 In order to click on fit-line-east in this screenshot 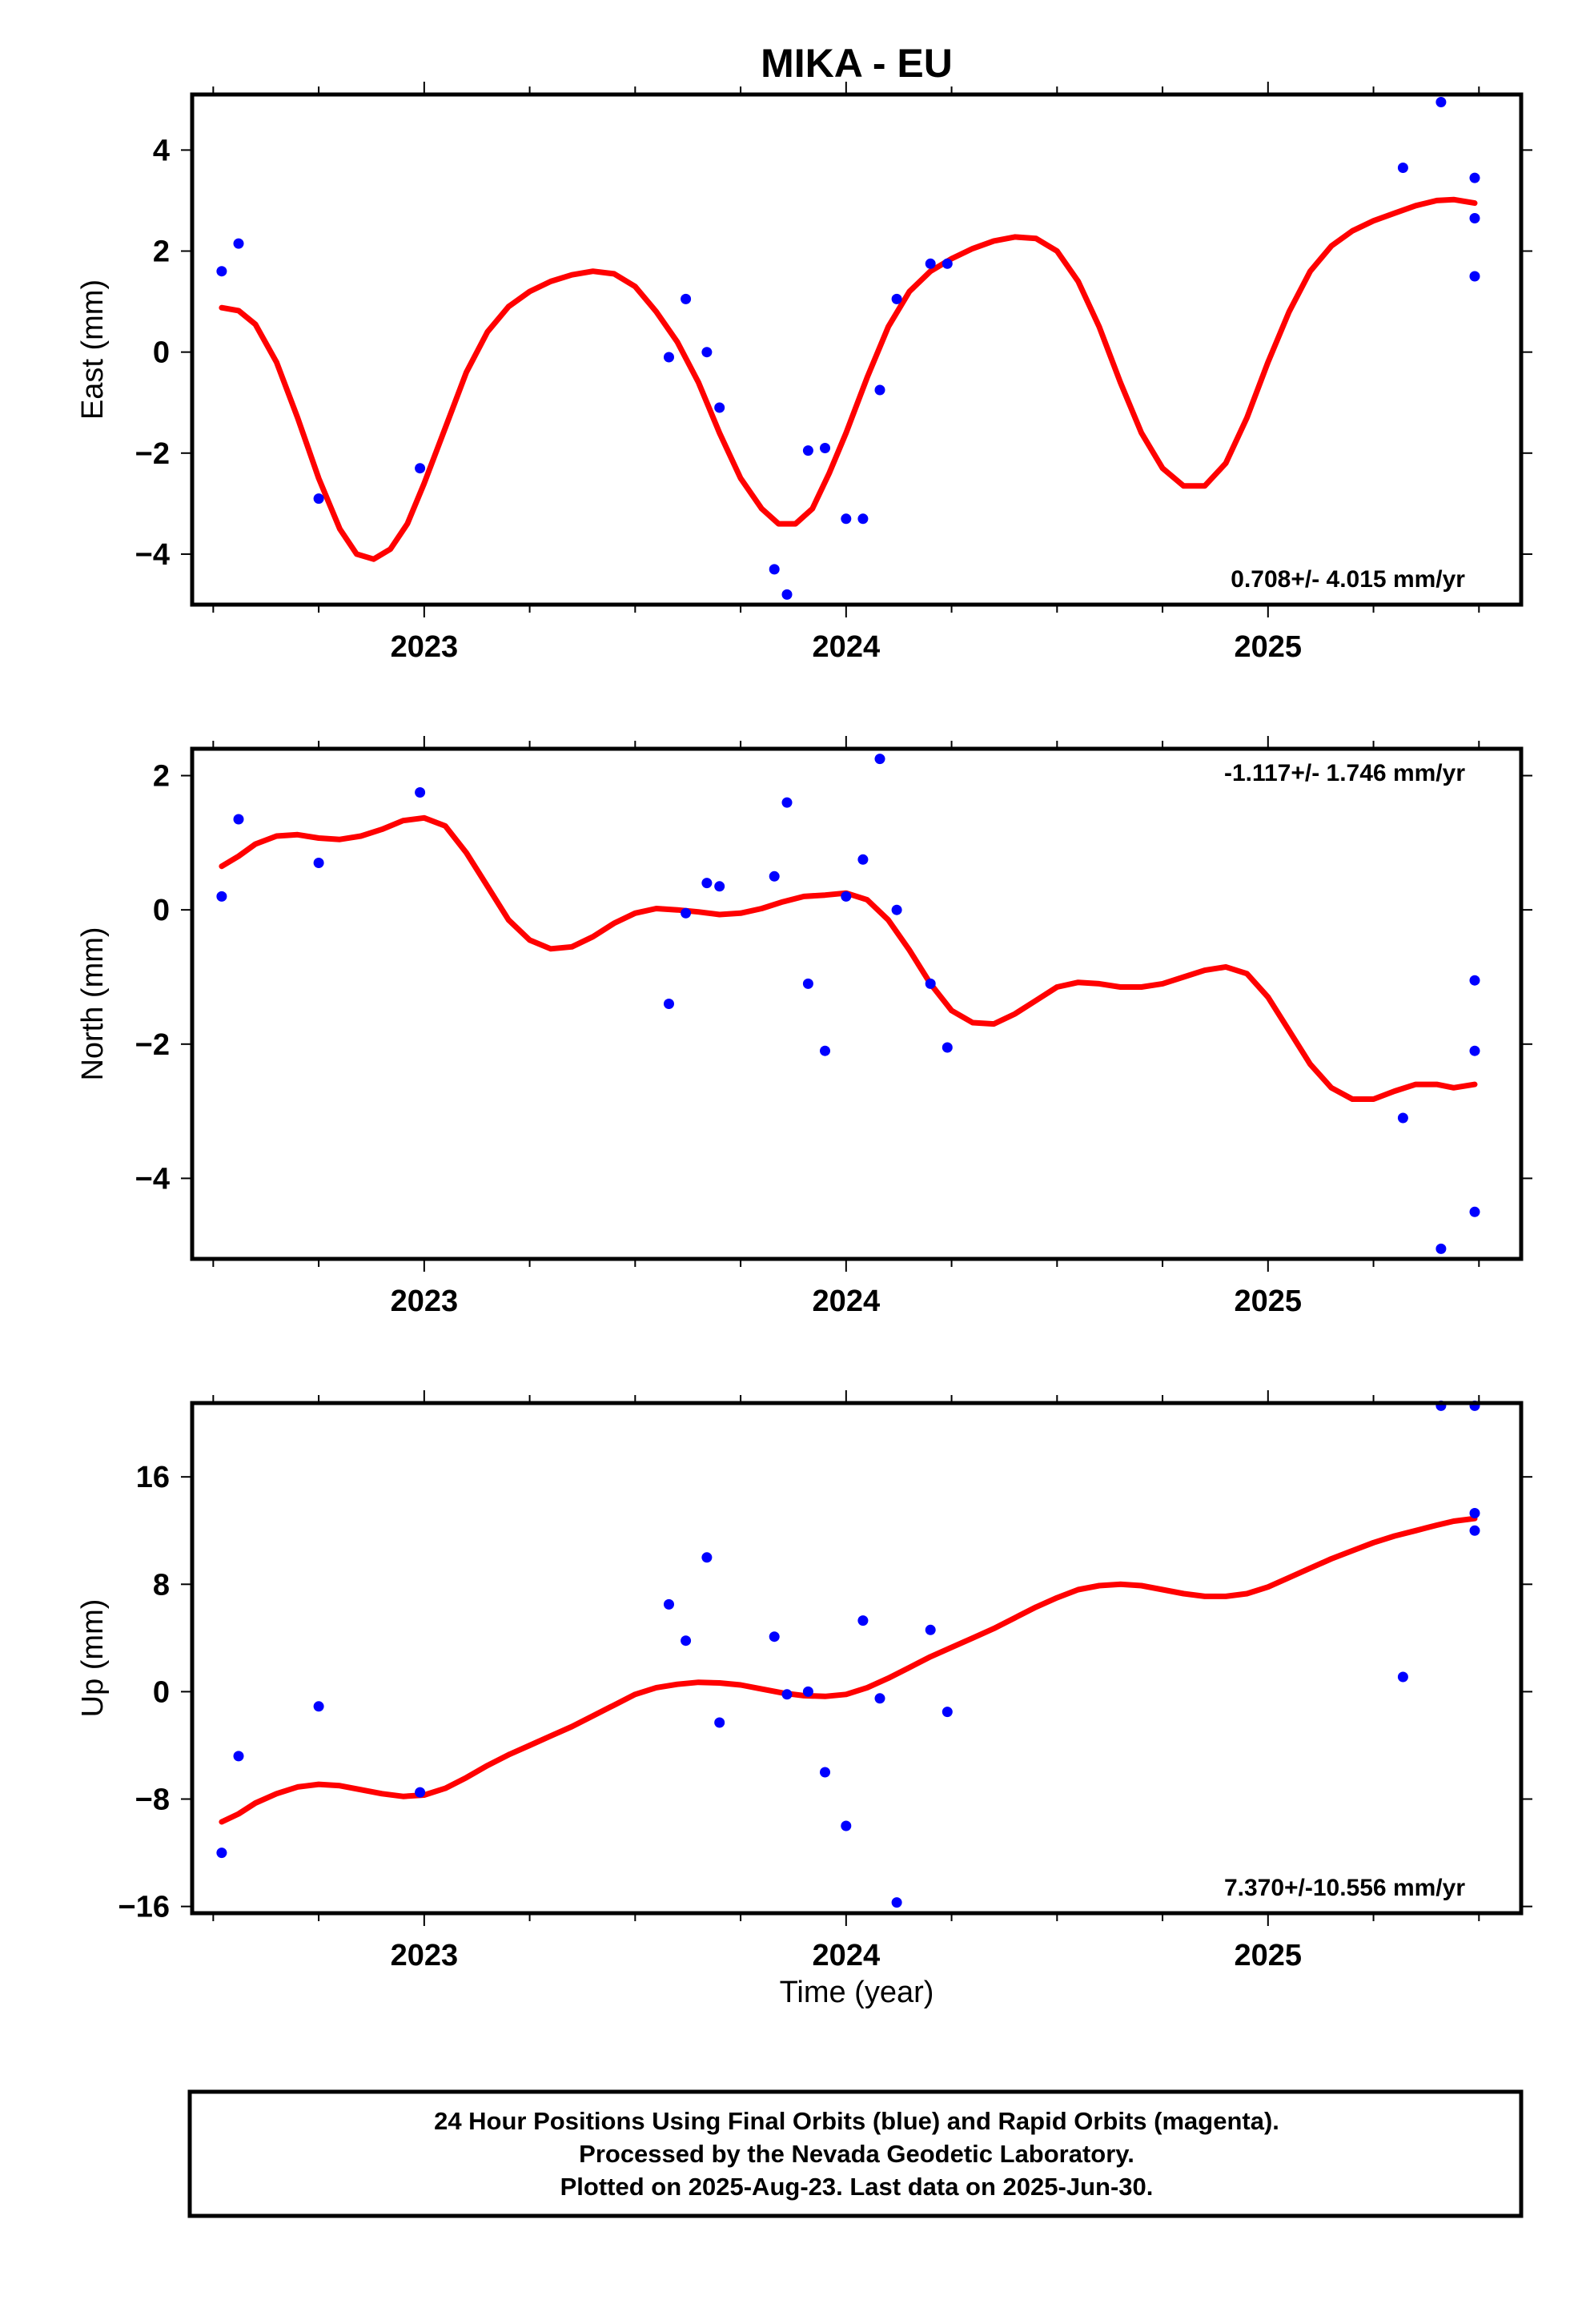, I will do `click(848, 379)`.